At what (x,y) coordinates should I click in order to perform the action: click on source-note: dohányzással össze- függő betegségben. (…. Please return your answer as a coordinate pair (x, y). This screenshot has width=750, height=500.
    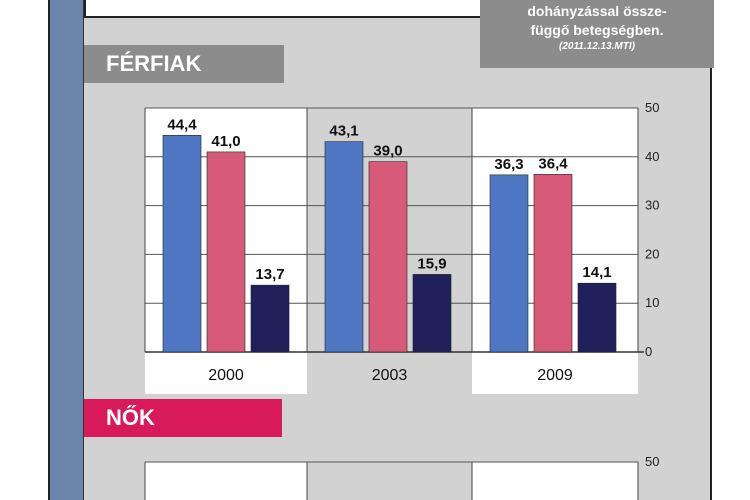
    Looking at the image, I should click on (597, 34).